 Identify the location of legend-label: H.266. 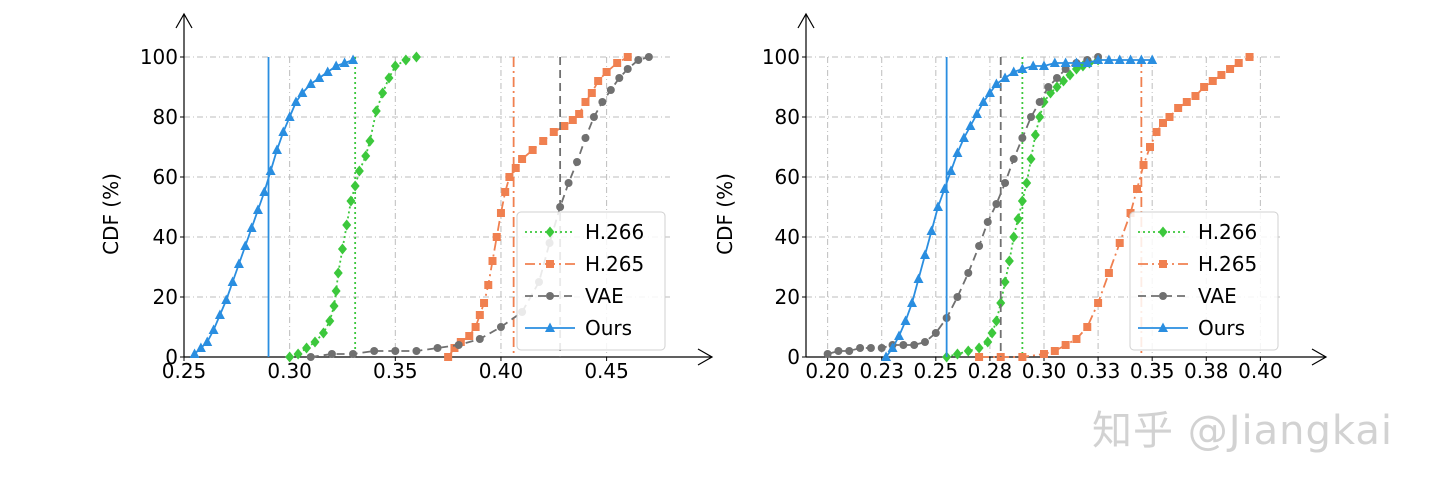
(1227, 232).